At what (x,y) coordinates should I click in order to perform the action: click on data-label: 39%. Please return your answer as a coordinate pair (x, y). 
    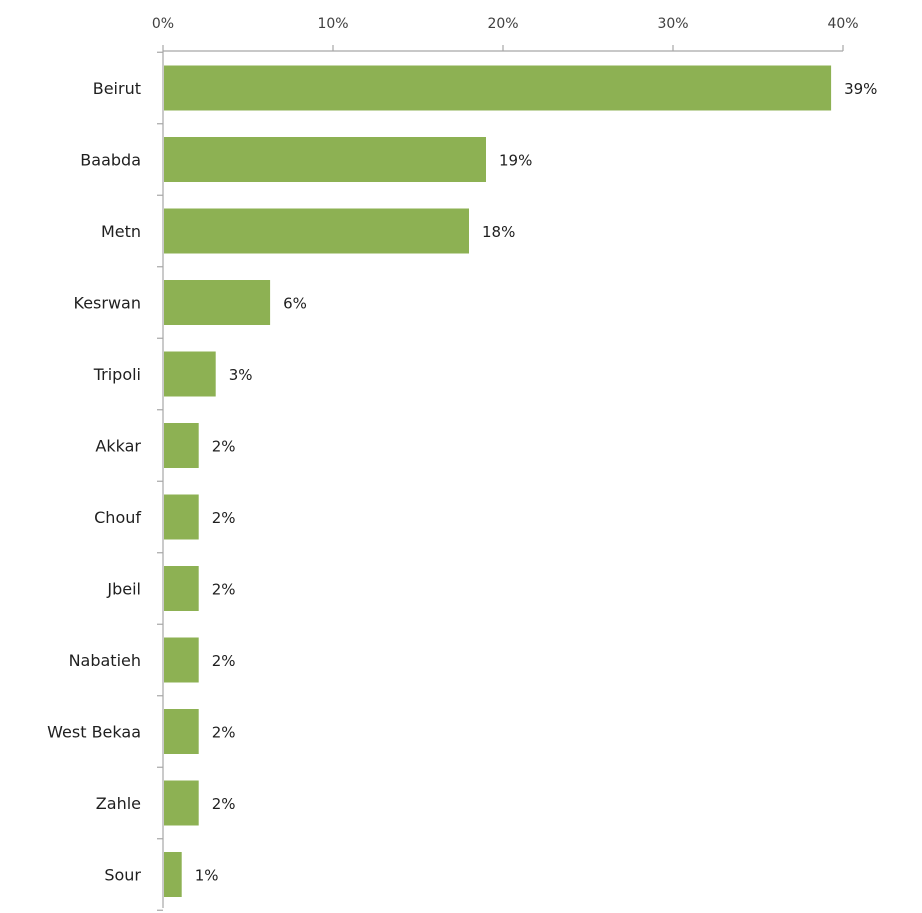
    Looking at the image, I should click on (860, 89).